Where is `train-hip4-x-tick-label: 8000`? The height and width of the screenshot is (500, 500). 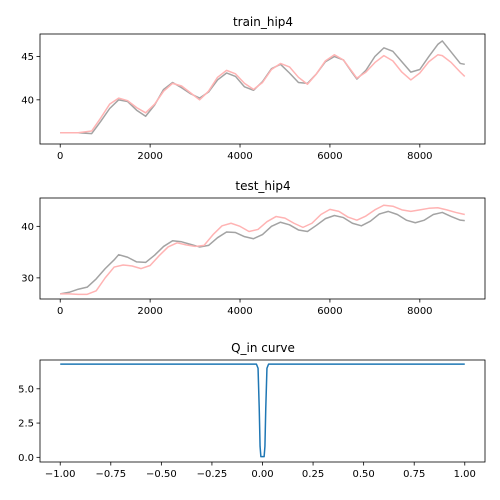
train-hip4-x-tick-label: 8000 is located at coordinates (419, 156).